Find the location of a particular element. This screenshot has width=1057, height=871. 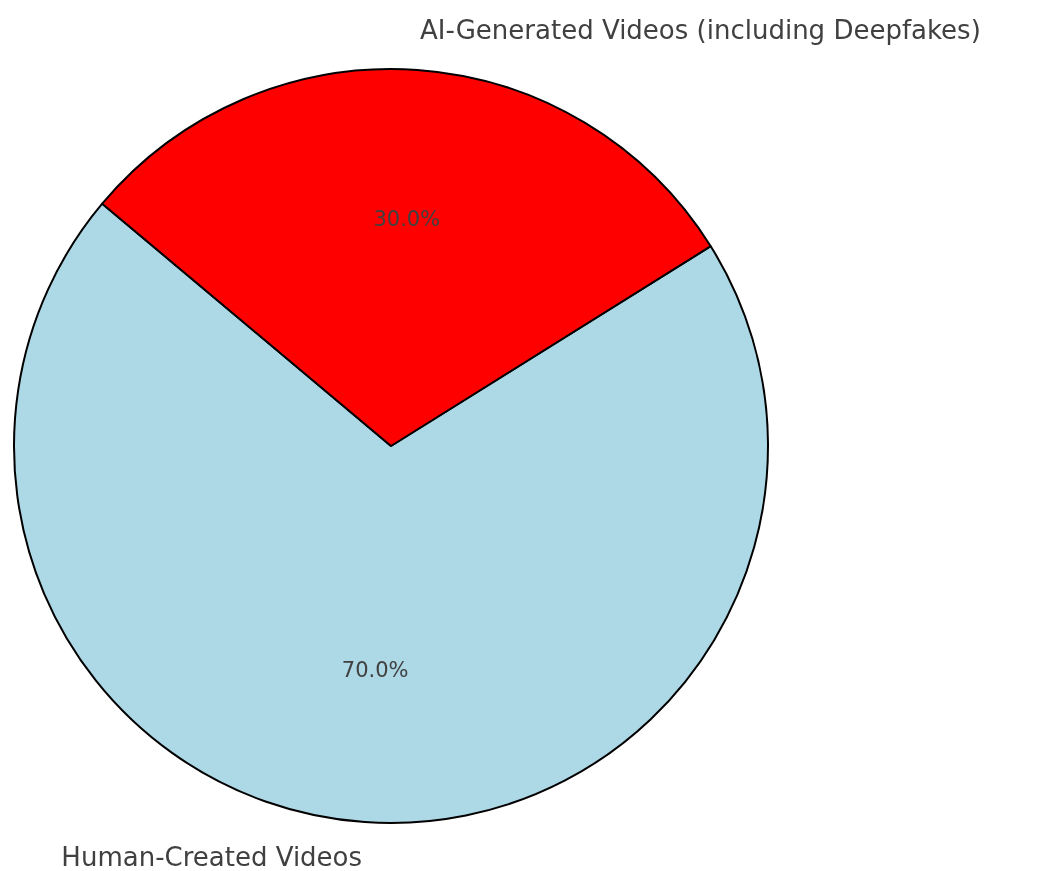

data-label: 30.0% is located at coordinates (407, 218).